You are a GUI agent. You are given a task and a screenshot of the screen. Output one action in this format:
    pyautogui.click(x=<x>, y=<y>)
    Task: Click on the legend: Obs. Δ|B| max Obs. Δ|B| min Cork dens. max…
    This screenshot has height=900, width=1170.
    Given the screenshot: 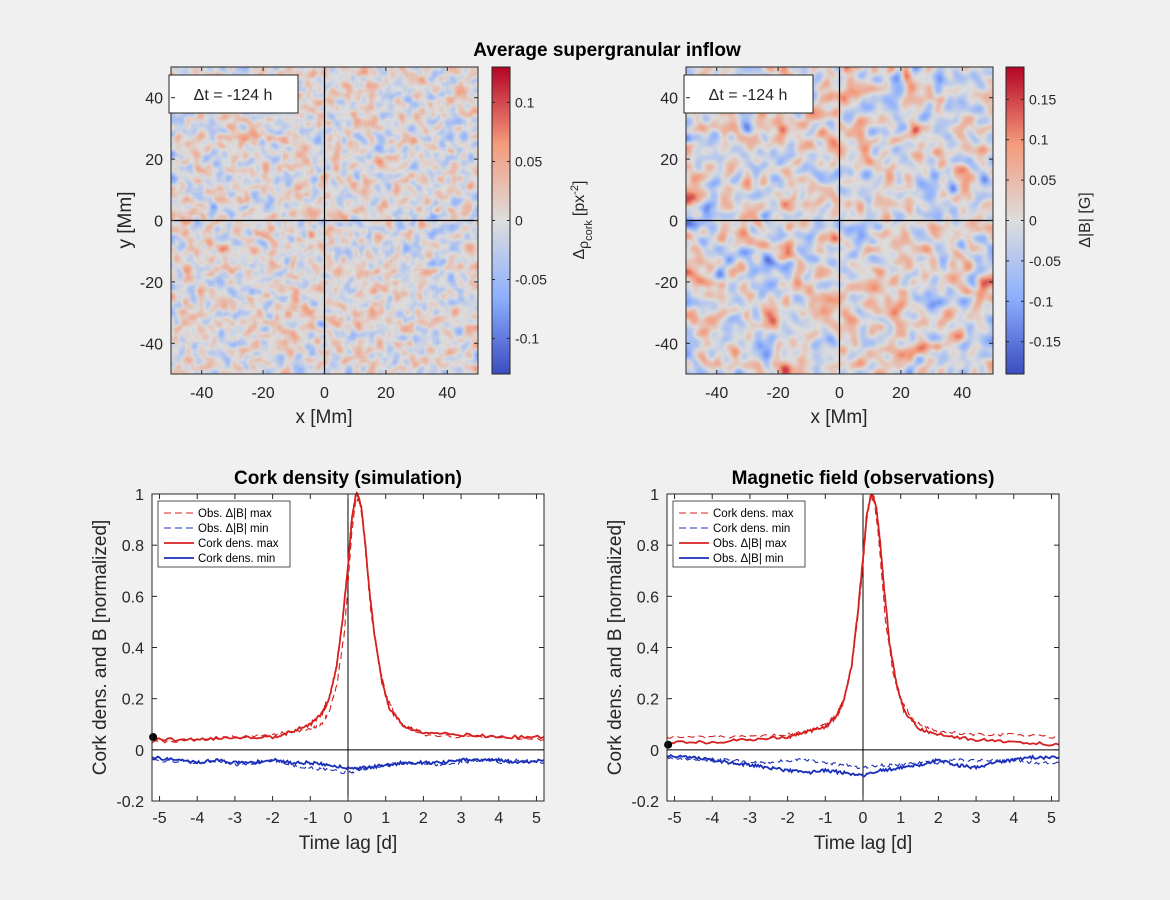 What is the action you would take?
    pyautogui.click(x=224, y=534)
    